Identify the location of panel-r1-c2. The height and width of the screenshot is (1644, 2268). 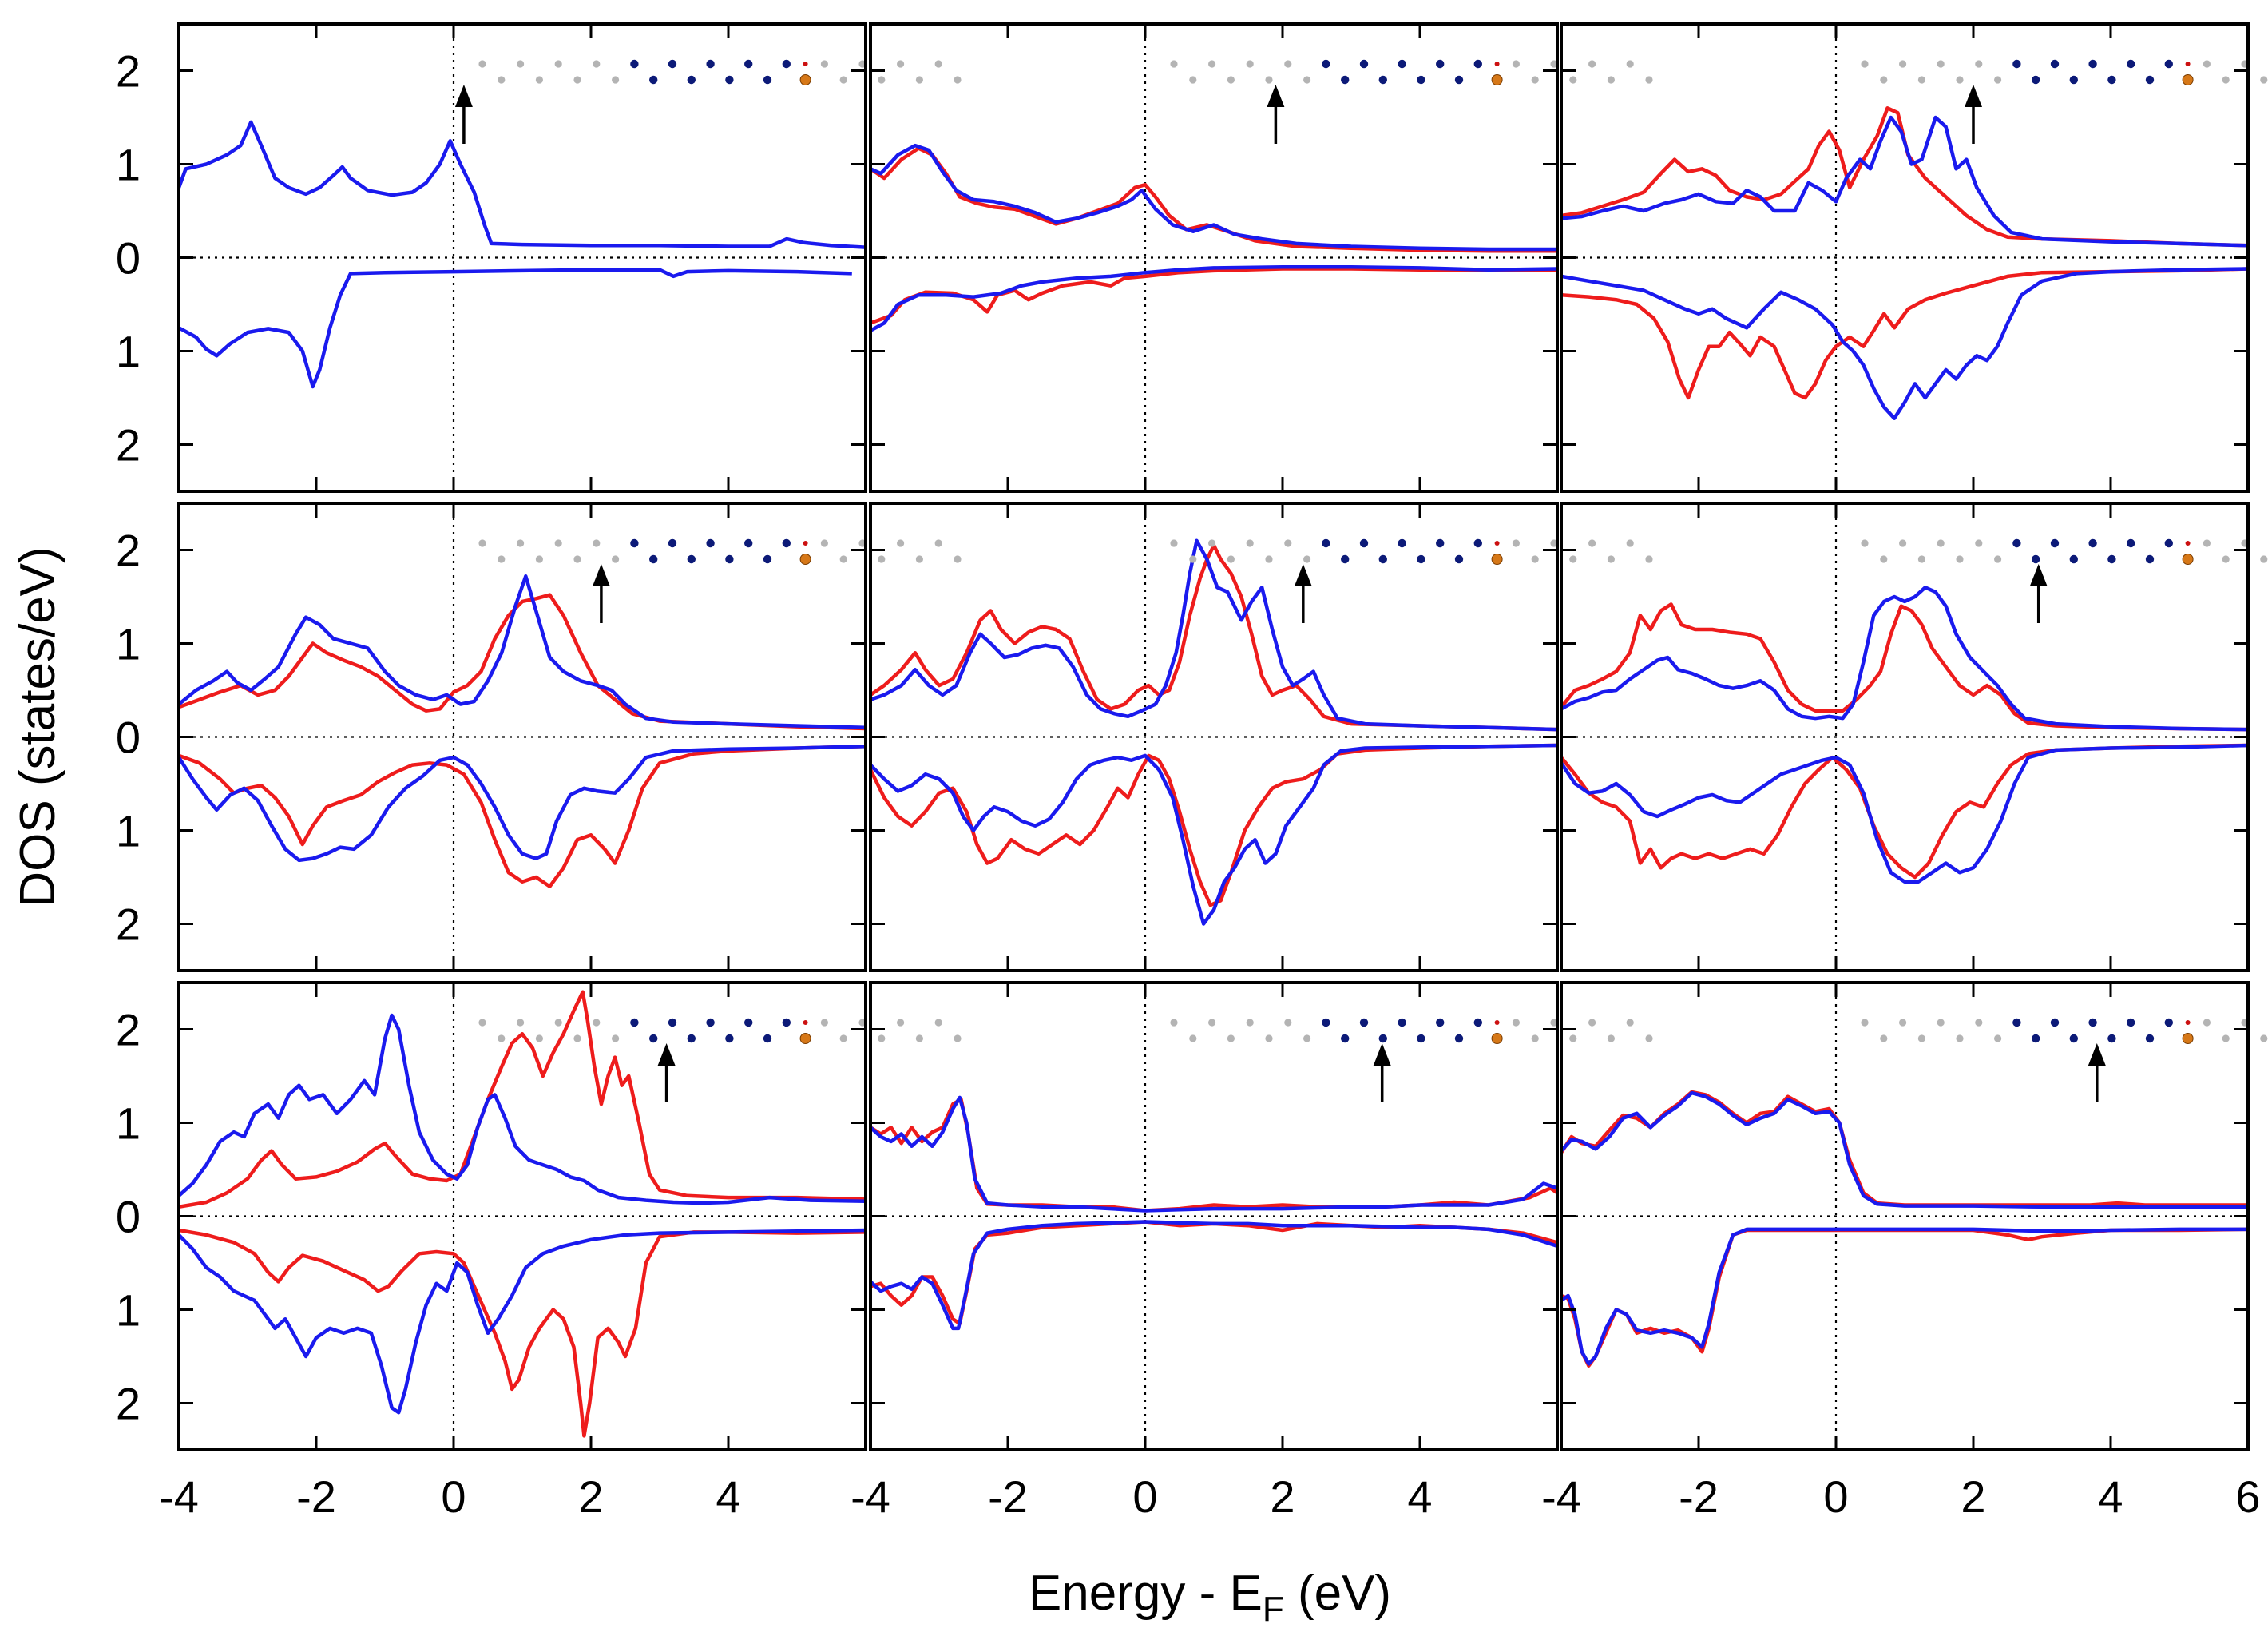
(1914, 737).